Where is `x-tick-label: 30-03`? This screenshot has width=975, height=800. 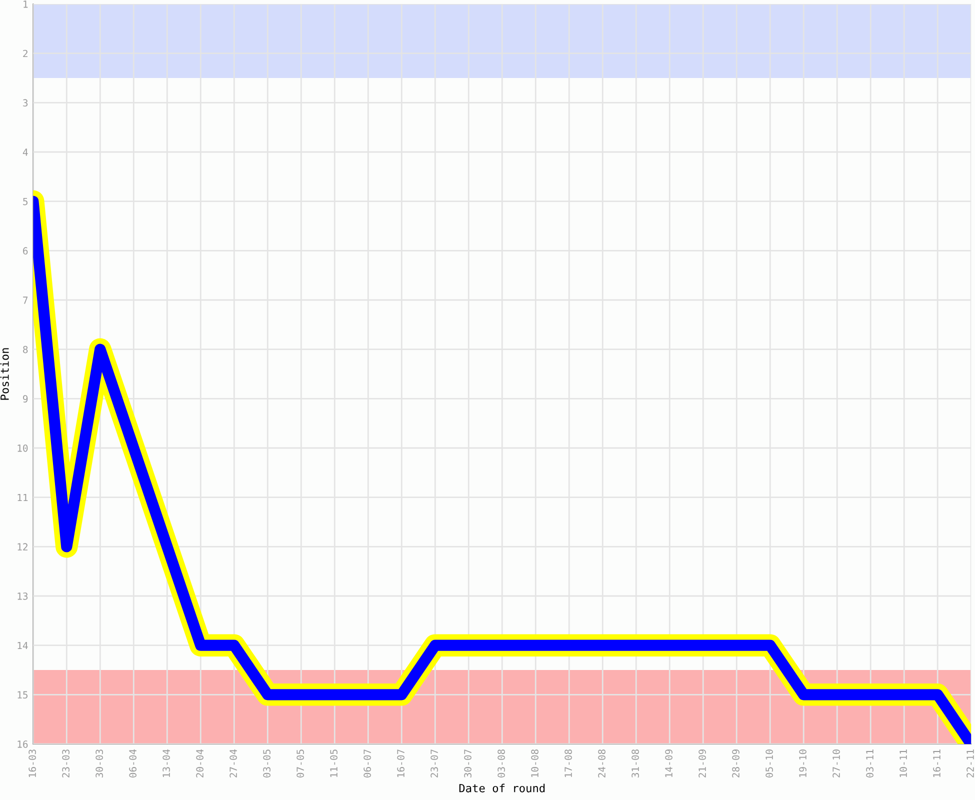 x-tick-label: 30-03 is located at coordinates (99, 764).